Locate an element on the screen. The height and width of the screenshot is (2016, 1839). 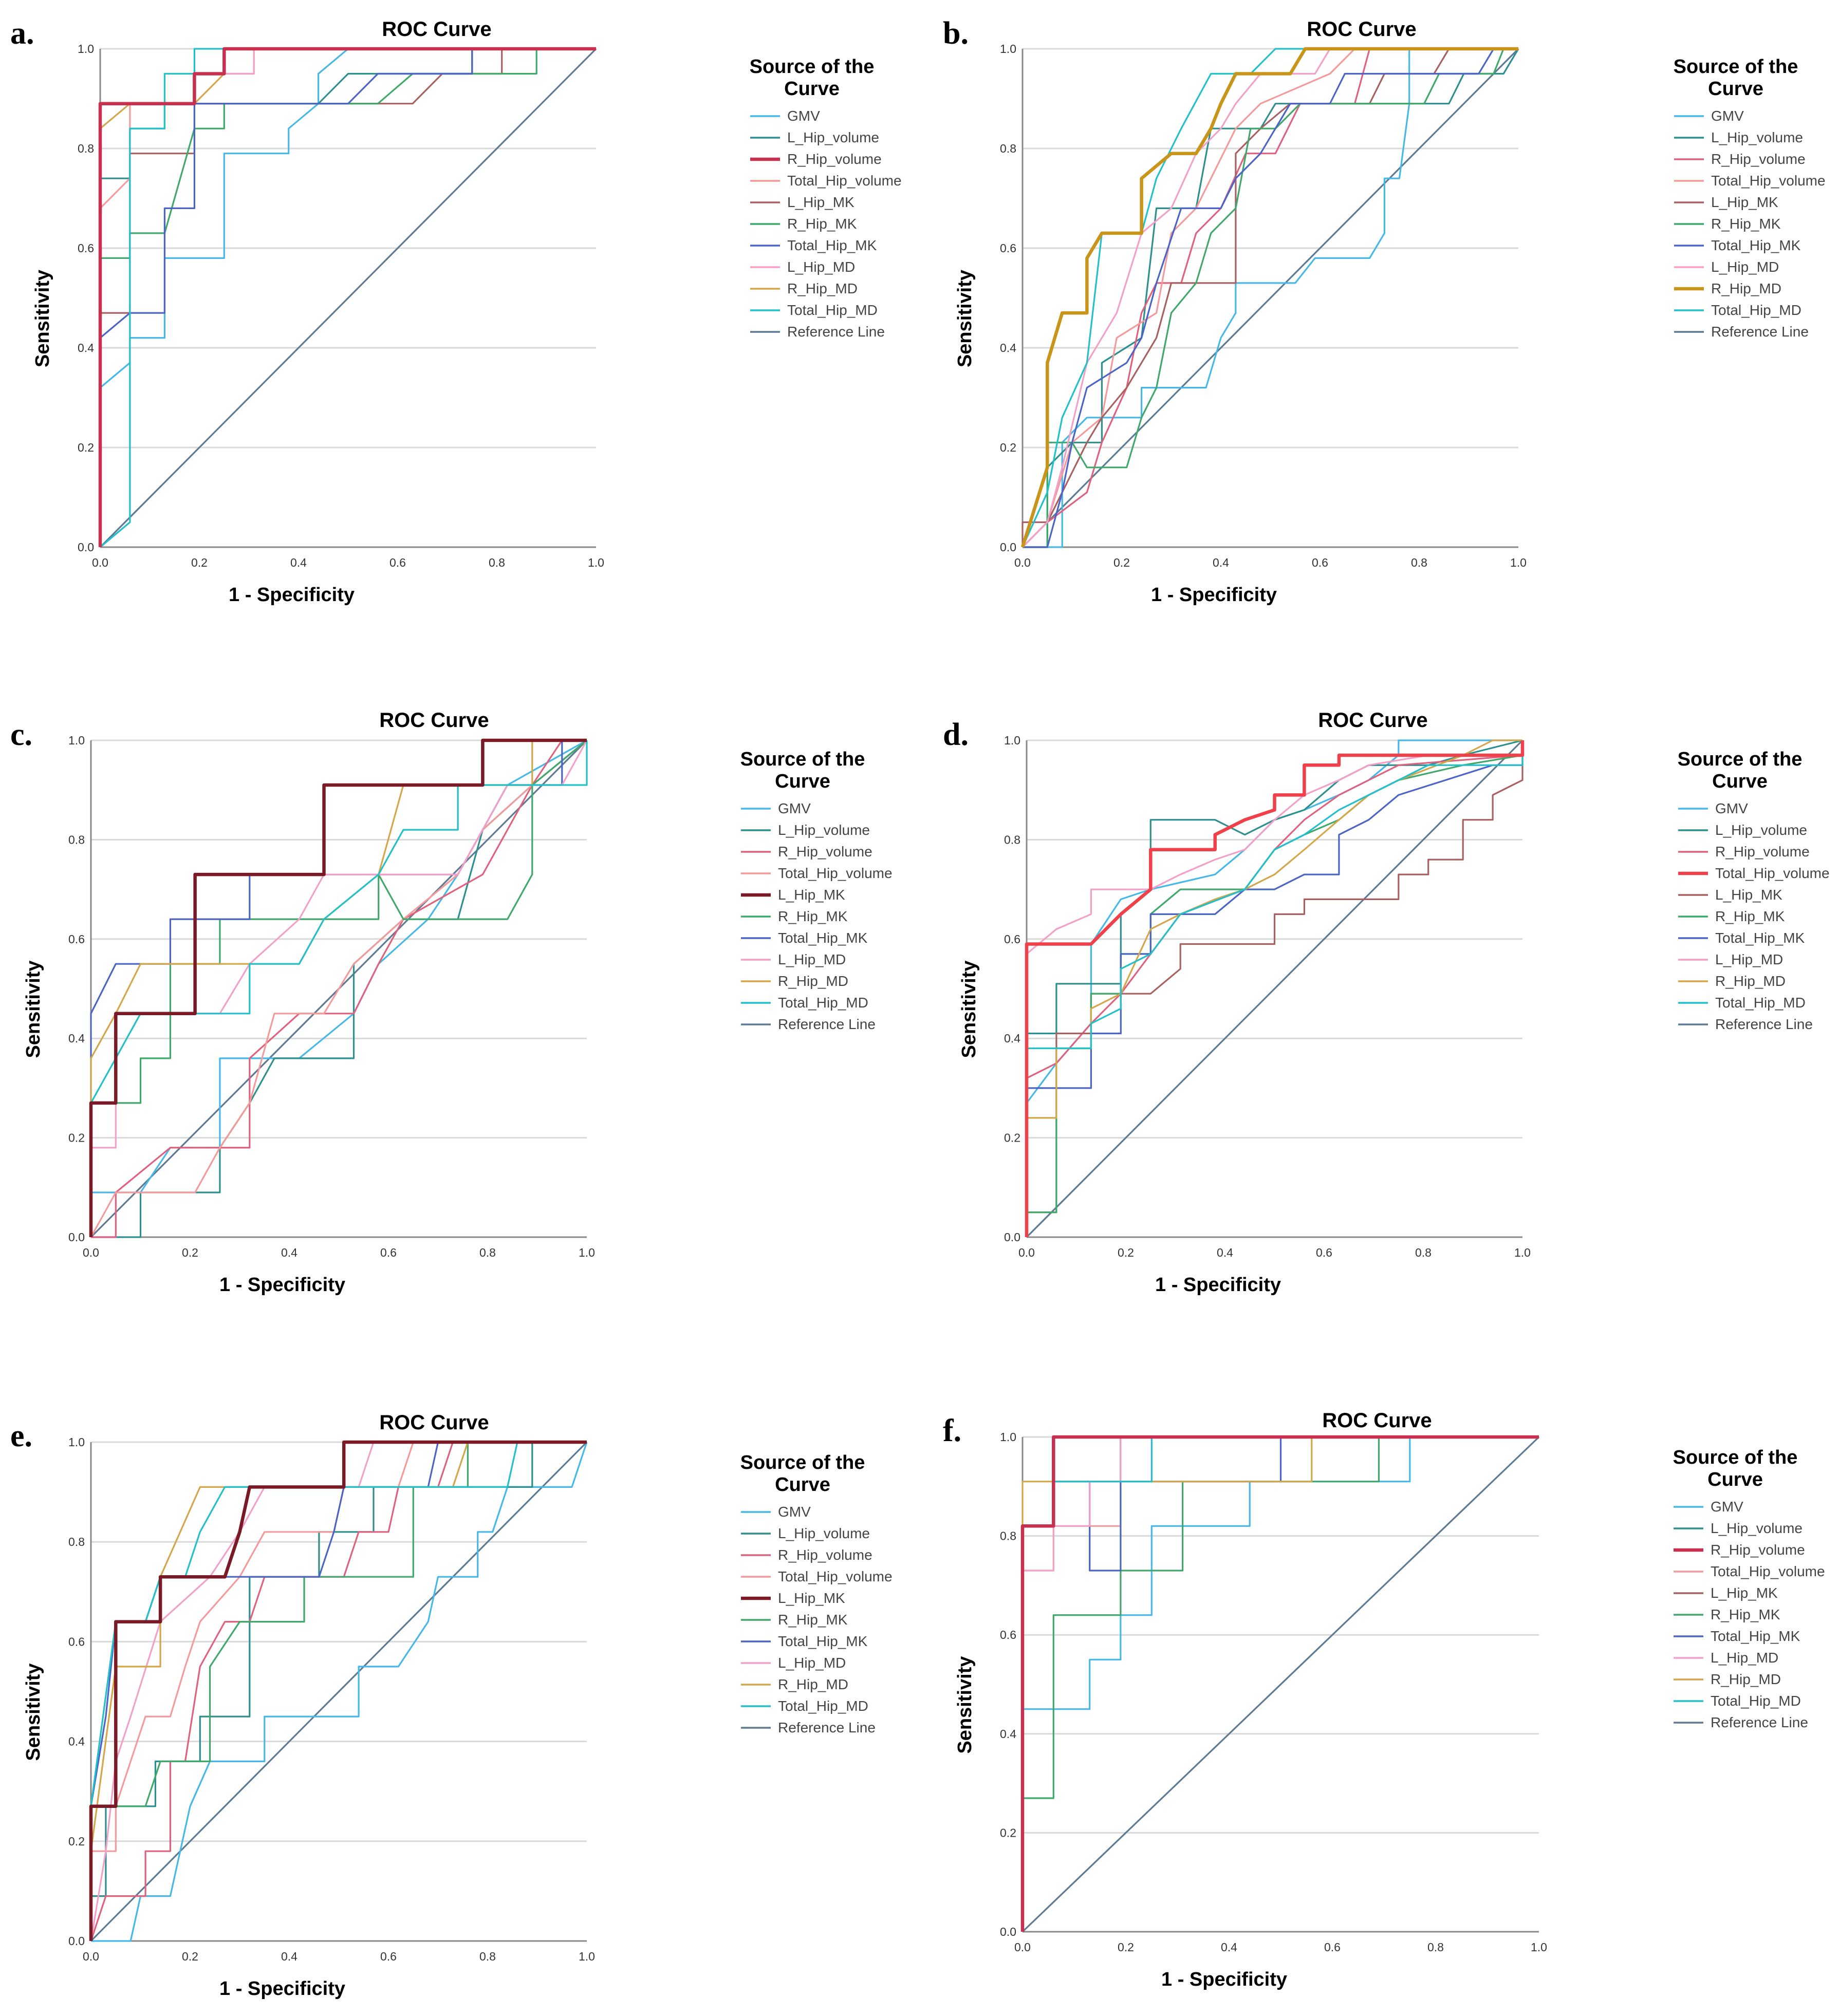
legend-item-l-hip-mk: L_Hip_MK is located at coordinates (1748, 895).